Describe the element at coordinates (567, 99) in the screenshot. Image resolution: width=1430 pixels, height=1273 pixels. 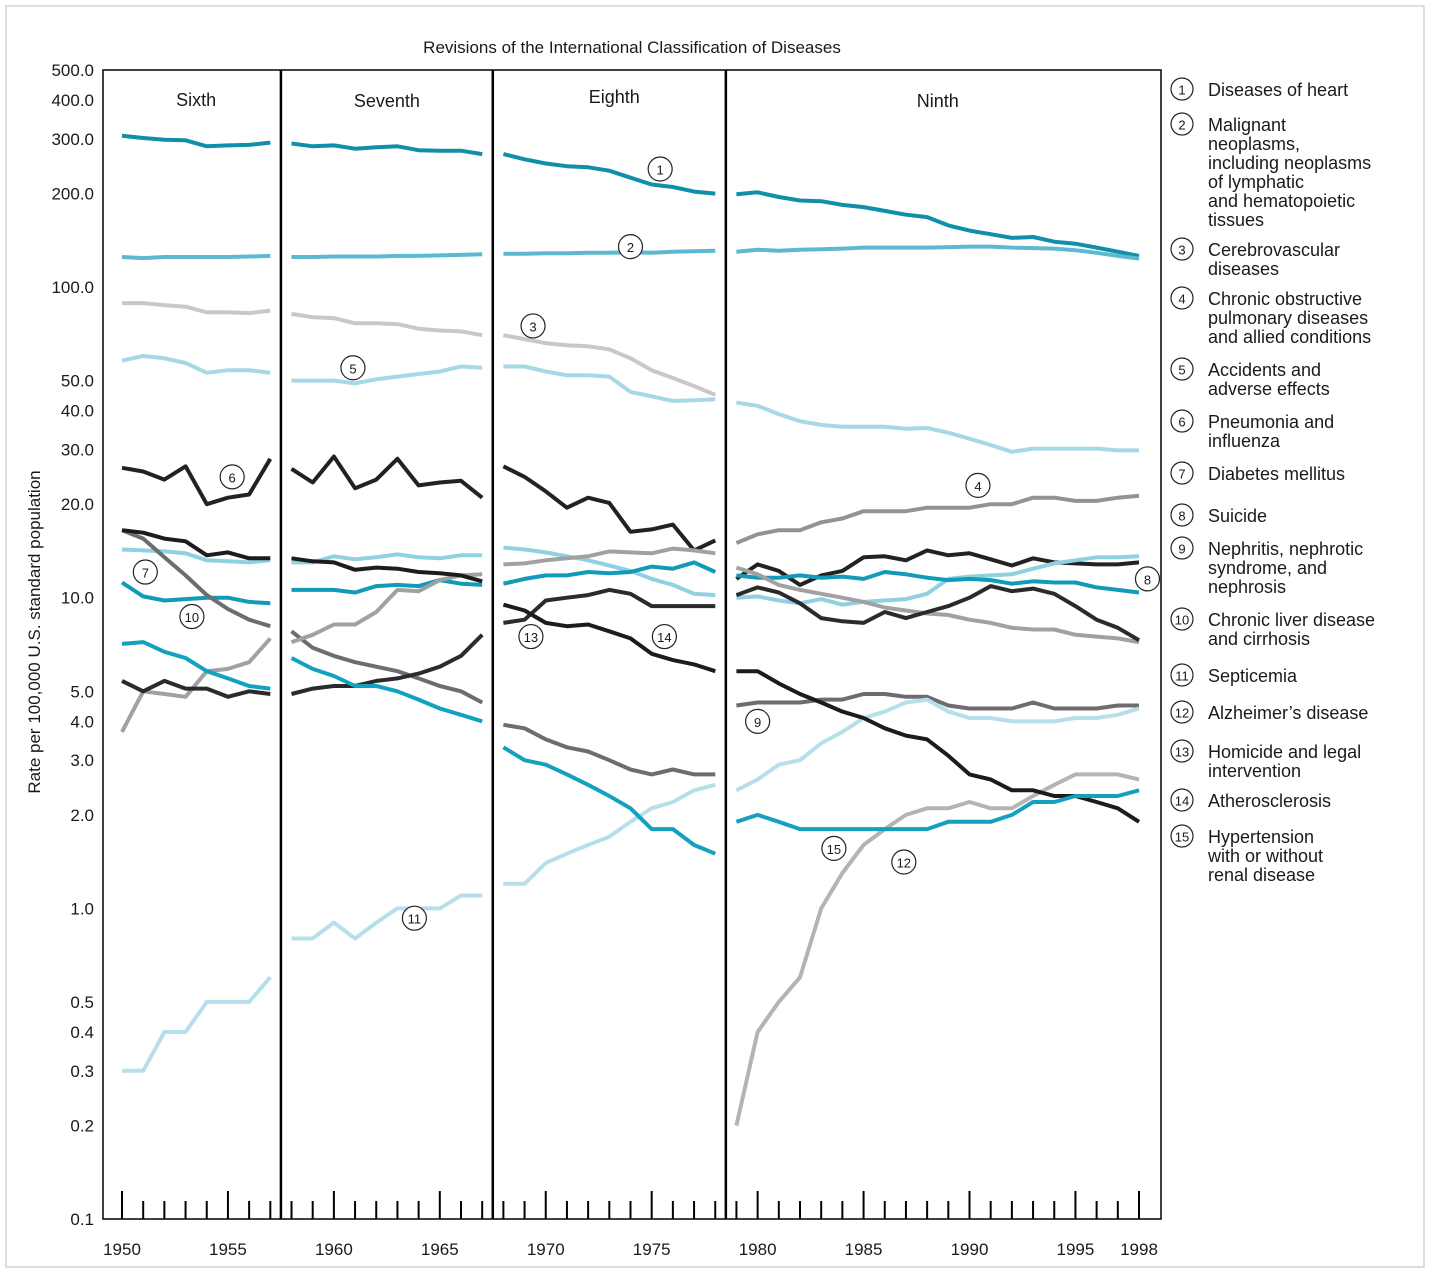
I see `revision-labels: Sixth Seventh Eighth Ninth` at that location.